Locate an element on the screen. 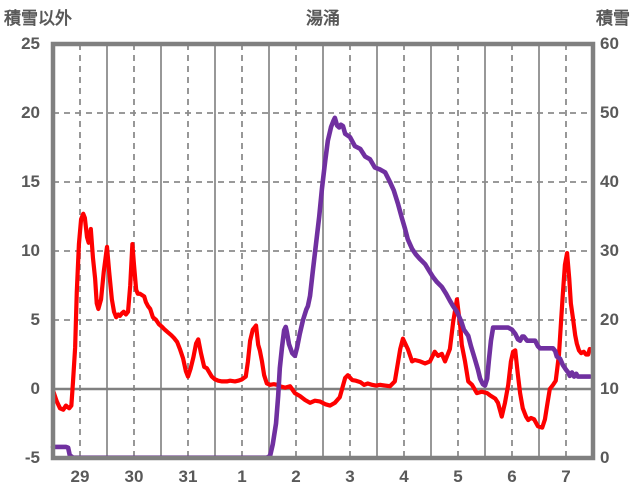  x-axis-tick-label: 1 is located at coordinates (242, 476).